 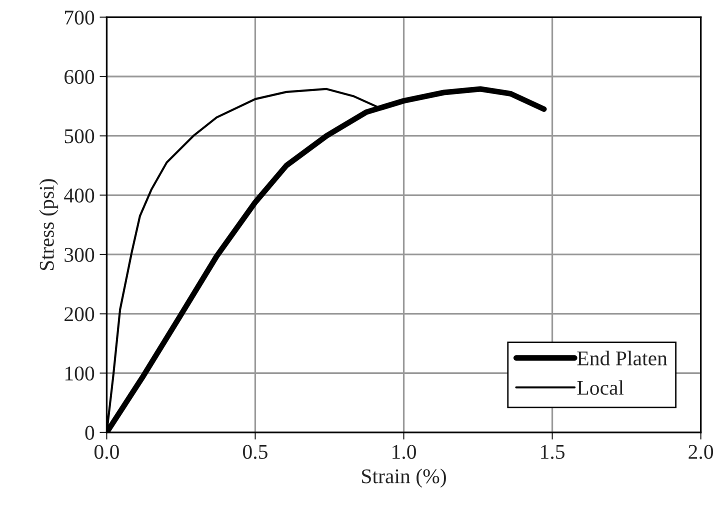 I want to click on y-tick-label: 0, so click(x=89, y=433).